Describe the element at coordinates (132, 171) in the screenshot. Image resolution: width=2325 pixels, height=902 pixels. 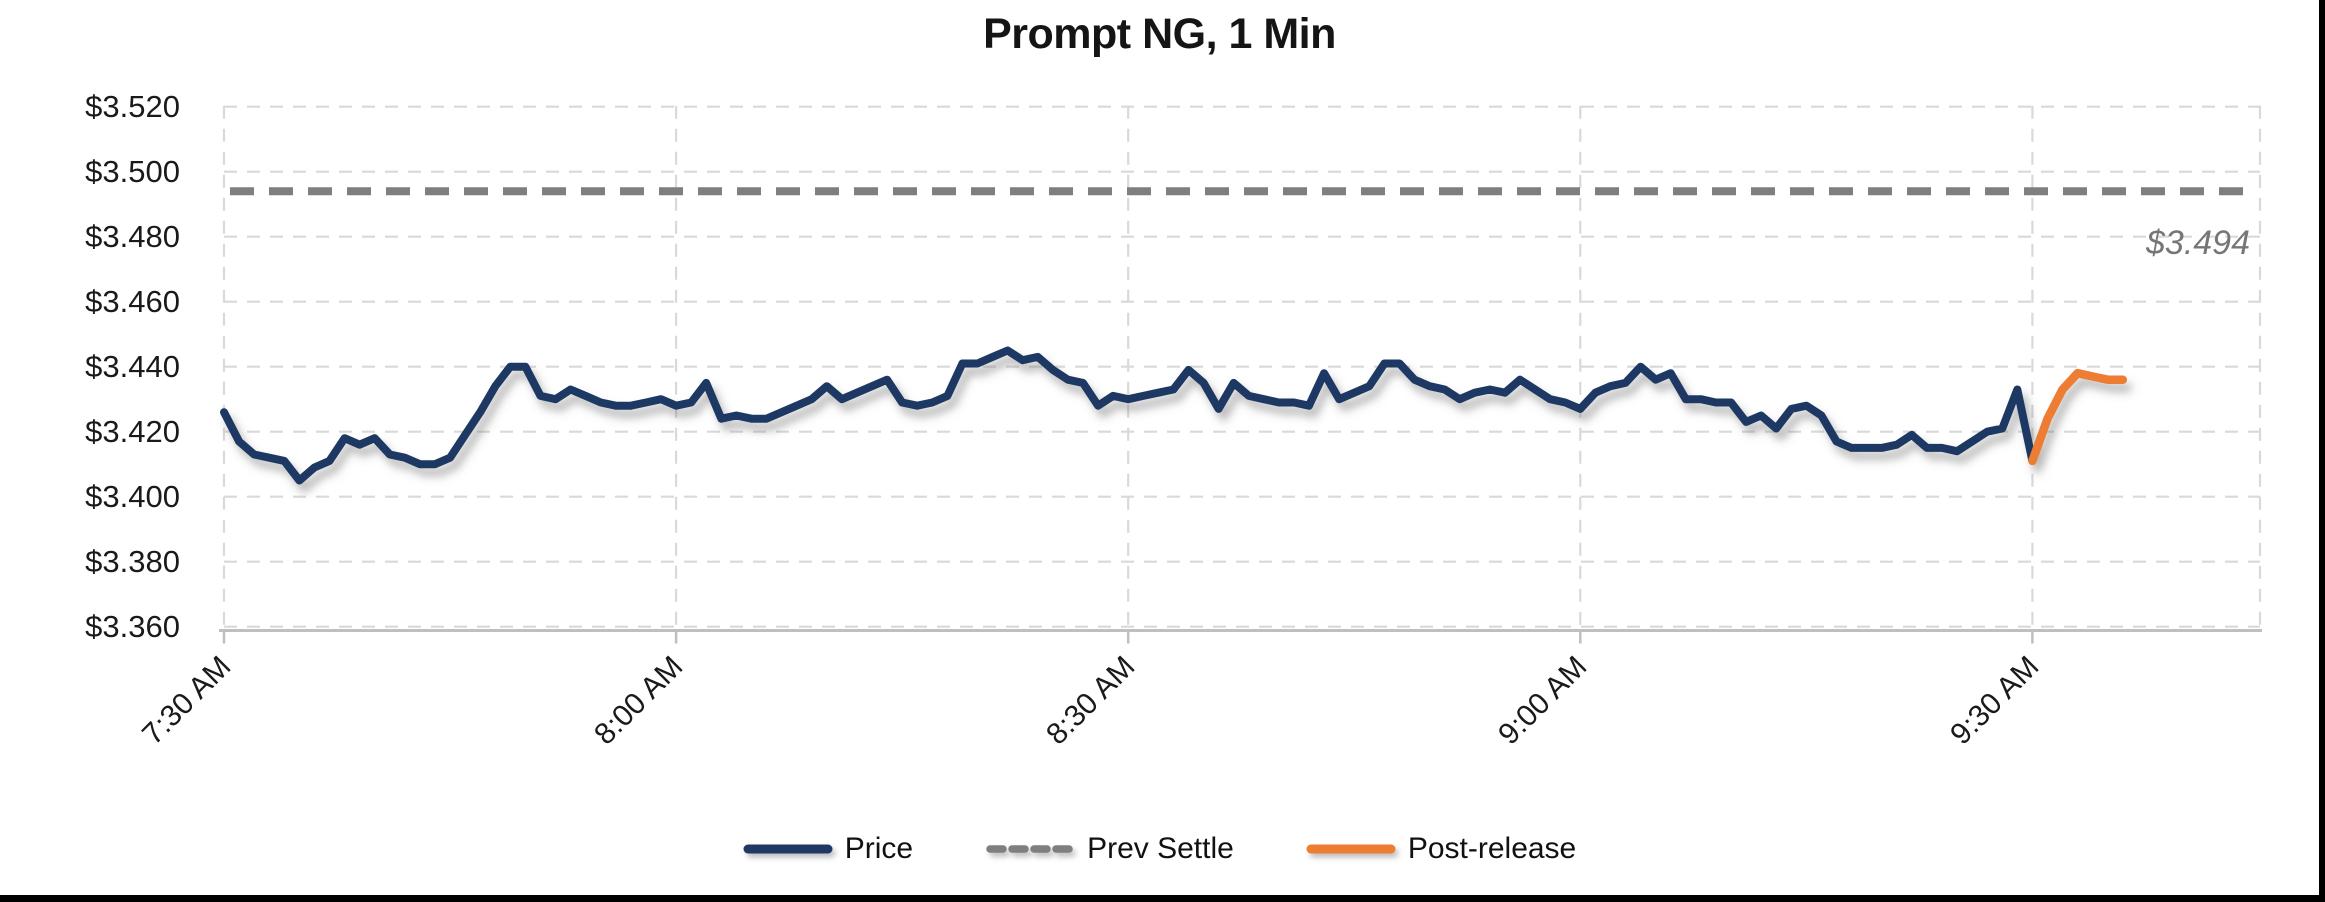
I see `y-tick-label: $3.500` at that location.